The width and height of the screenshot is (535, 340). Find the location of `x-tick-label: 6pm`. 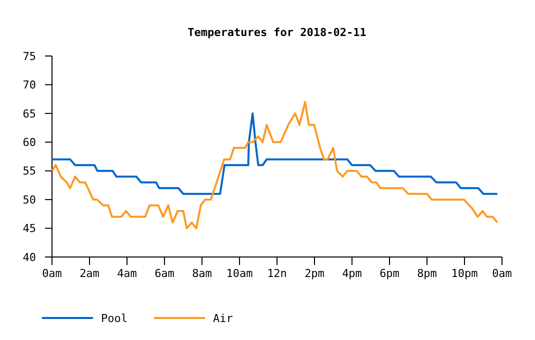

x-tick-label: 6pm is located at coordinates (390, 273).